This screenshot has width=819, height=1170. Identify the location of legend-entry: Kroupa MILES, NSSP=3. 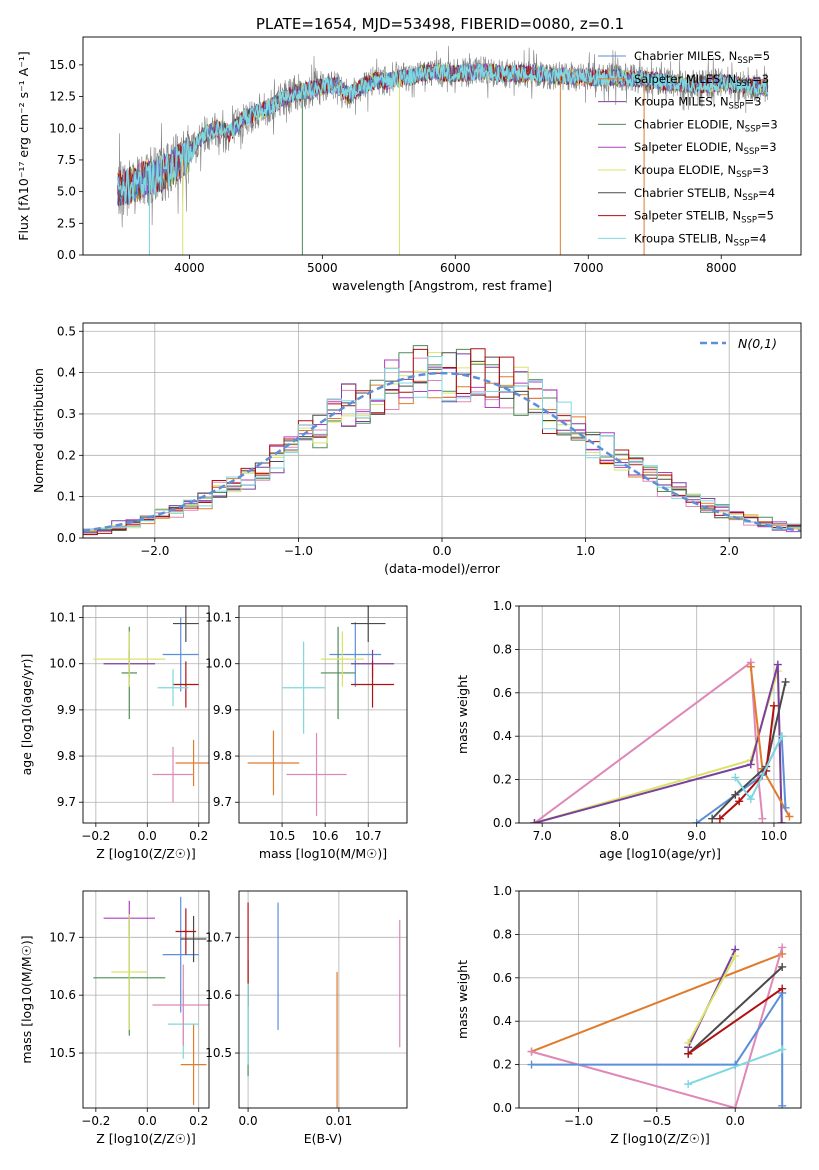
(697, 103).